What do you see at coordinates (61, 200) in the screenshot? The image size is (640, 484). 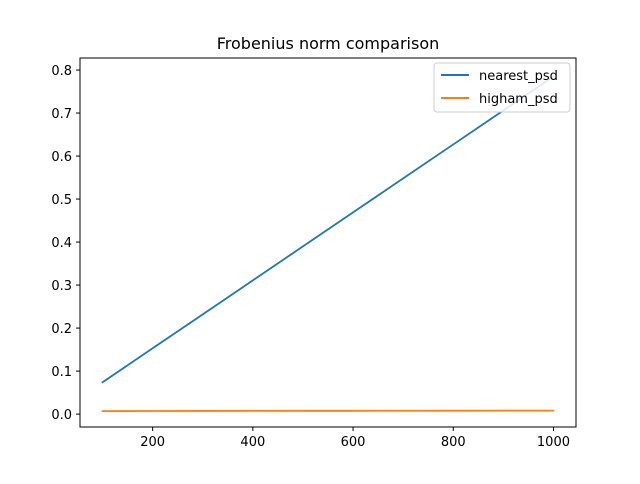 I see `y-tick-label: 0.5` at bounding box center [61, 200].